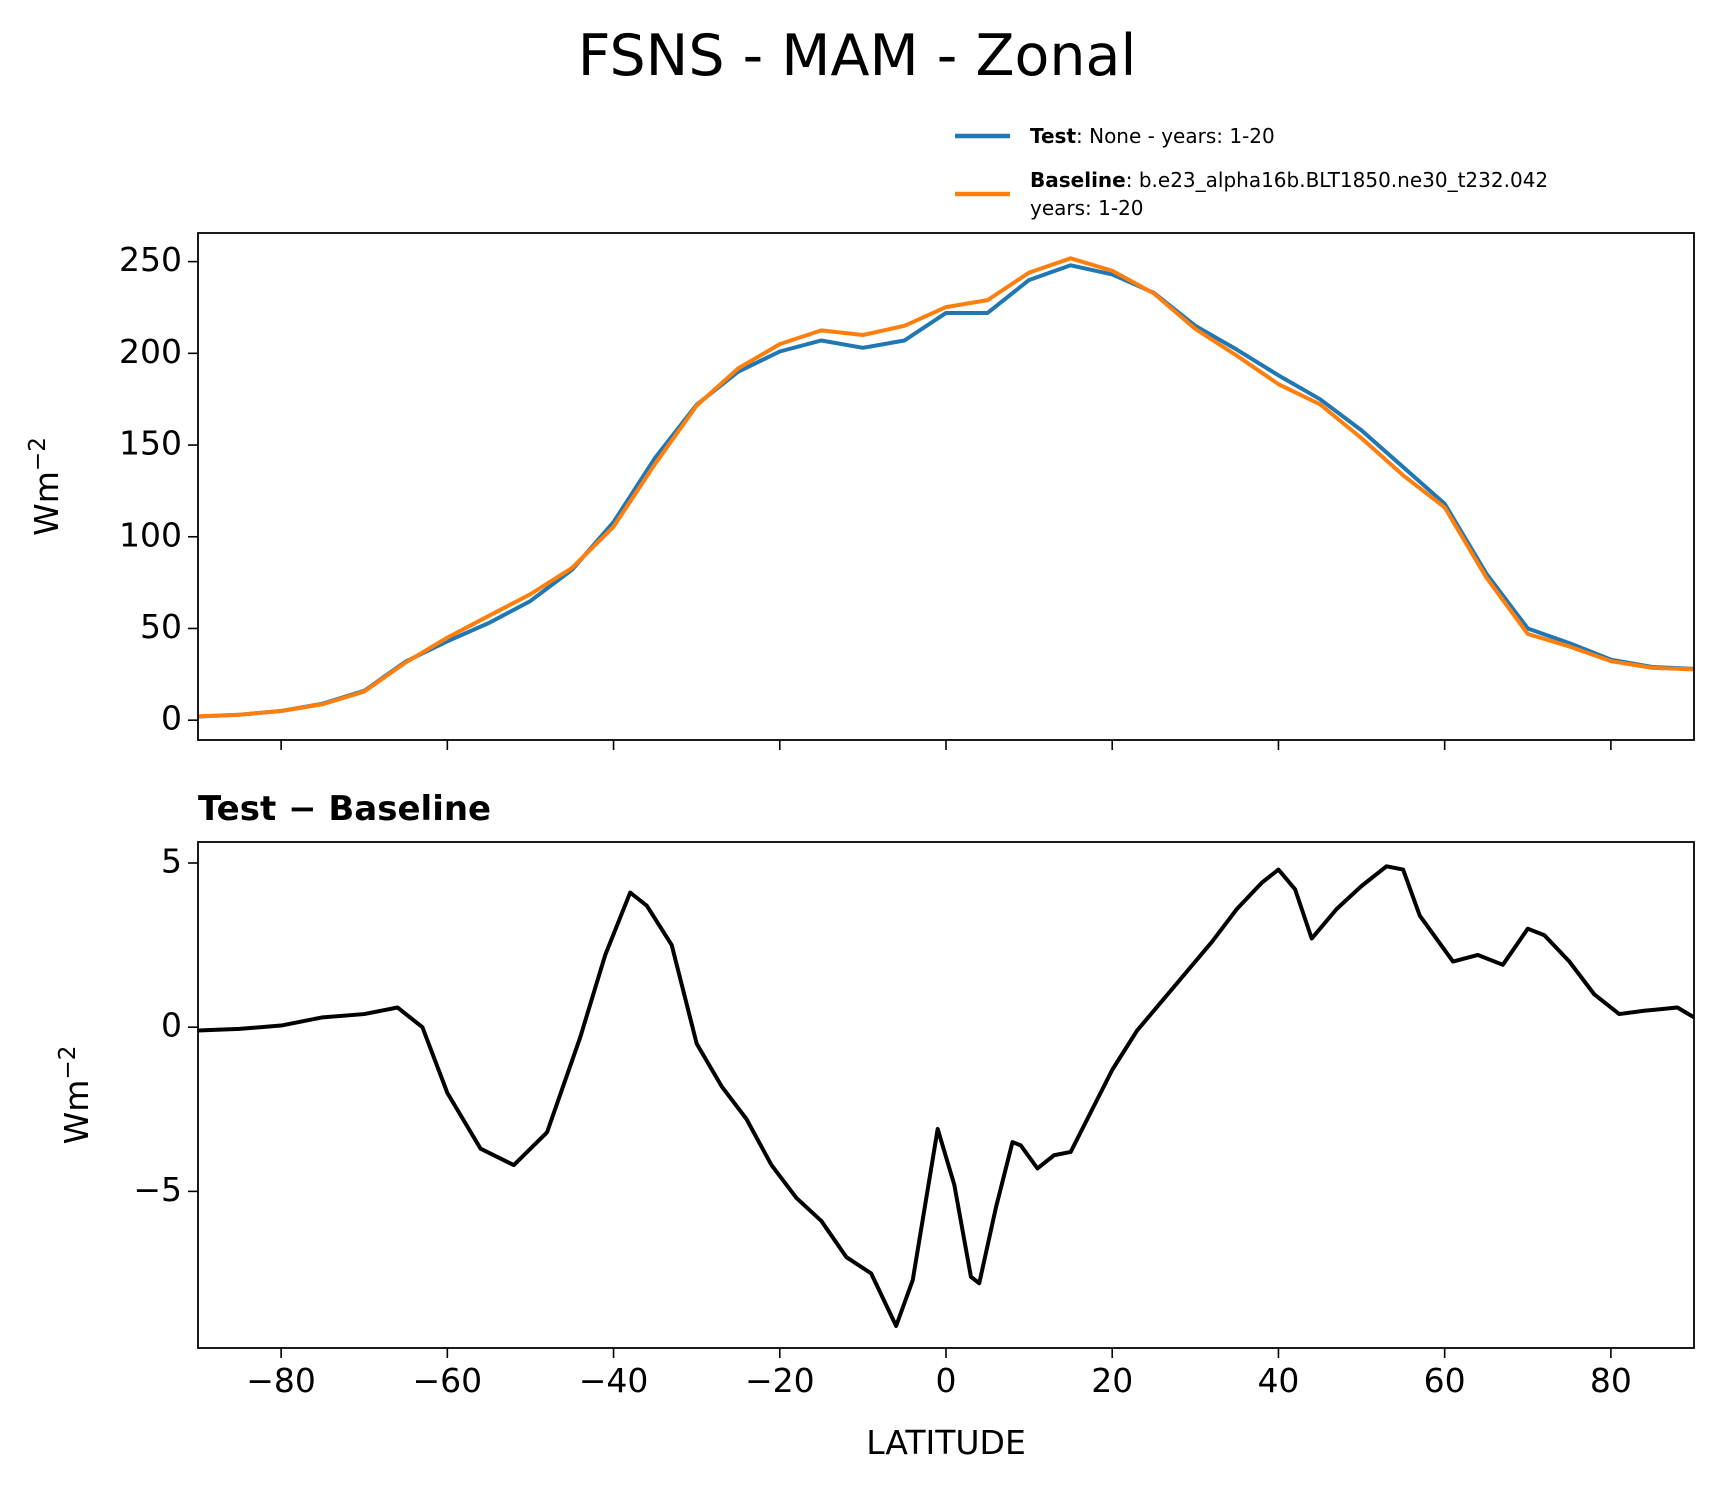 This screenshot has height=1496, width=1714. What do you see at coordinates (161, 626) in the screenshot?
I see `y-tick-label: 50` at bounding box center [161, 626].